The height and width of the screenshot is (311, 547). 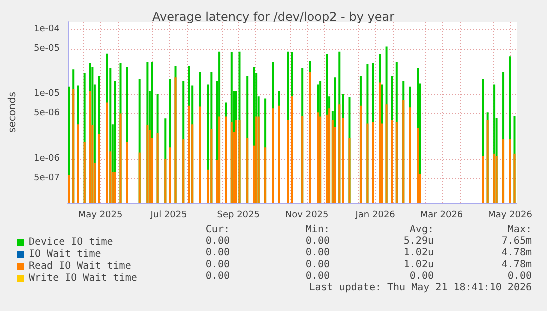 I want to click on y-tick-label: 1e-05, so click(x=47, y=94).